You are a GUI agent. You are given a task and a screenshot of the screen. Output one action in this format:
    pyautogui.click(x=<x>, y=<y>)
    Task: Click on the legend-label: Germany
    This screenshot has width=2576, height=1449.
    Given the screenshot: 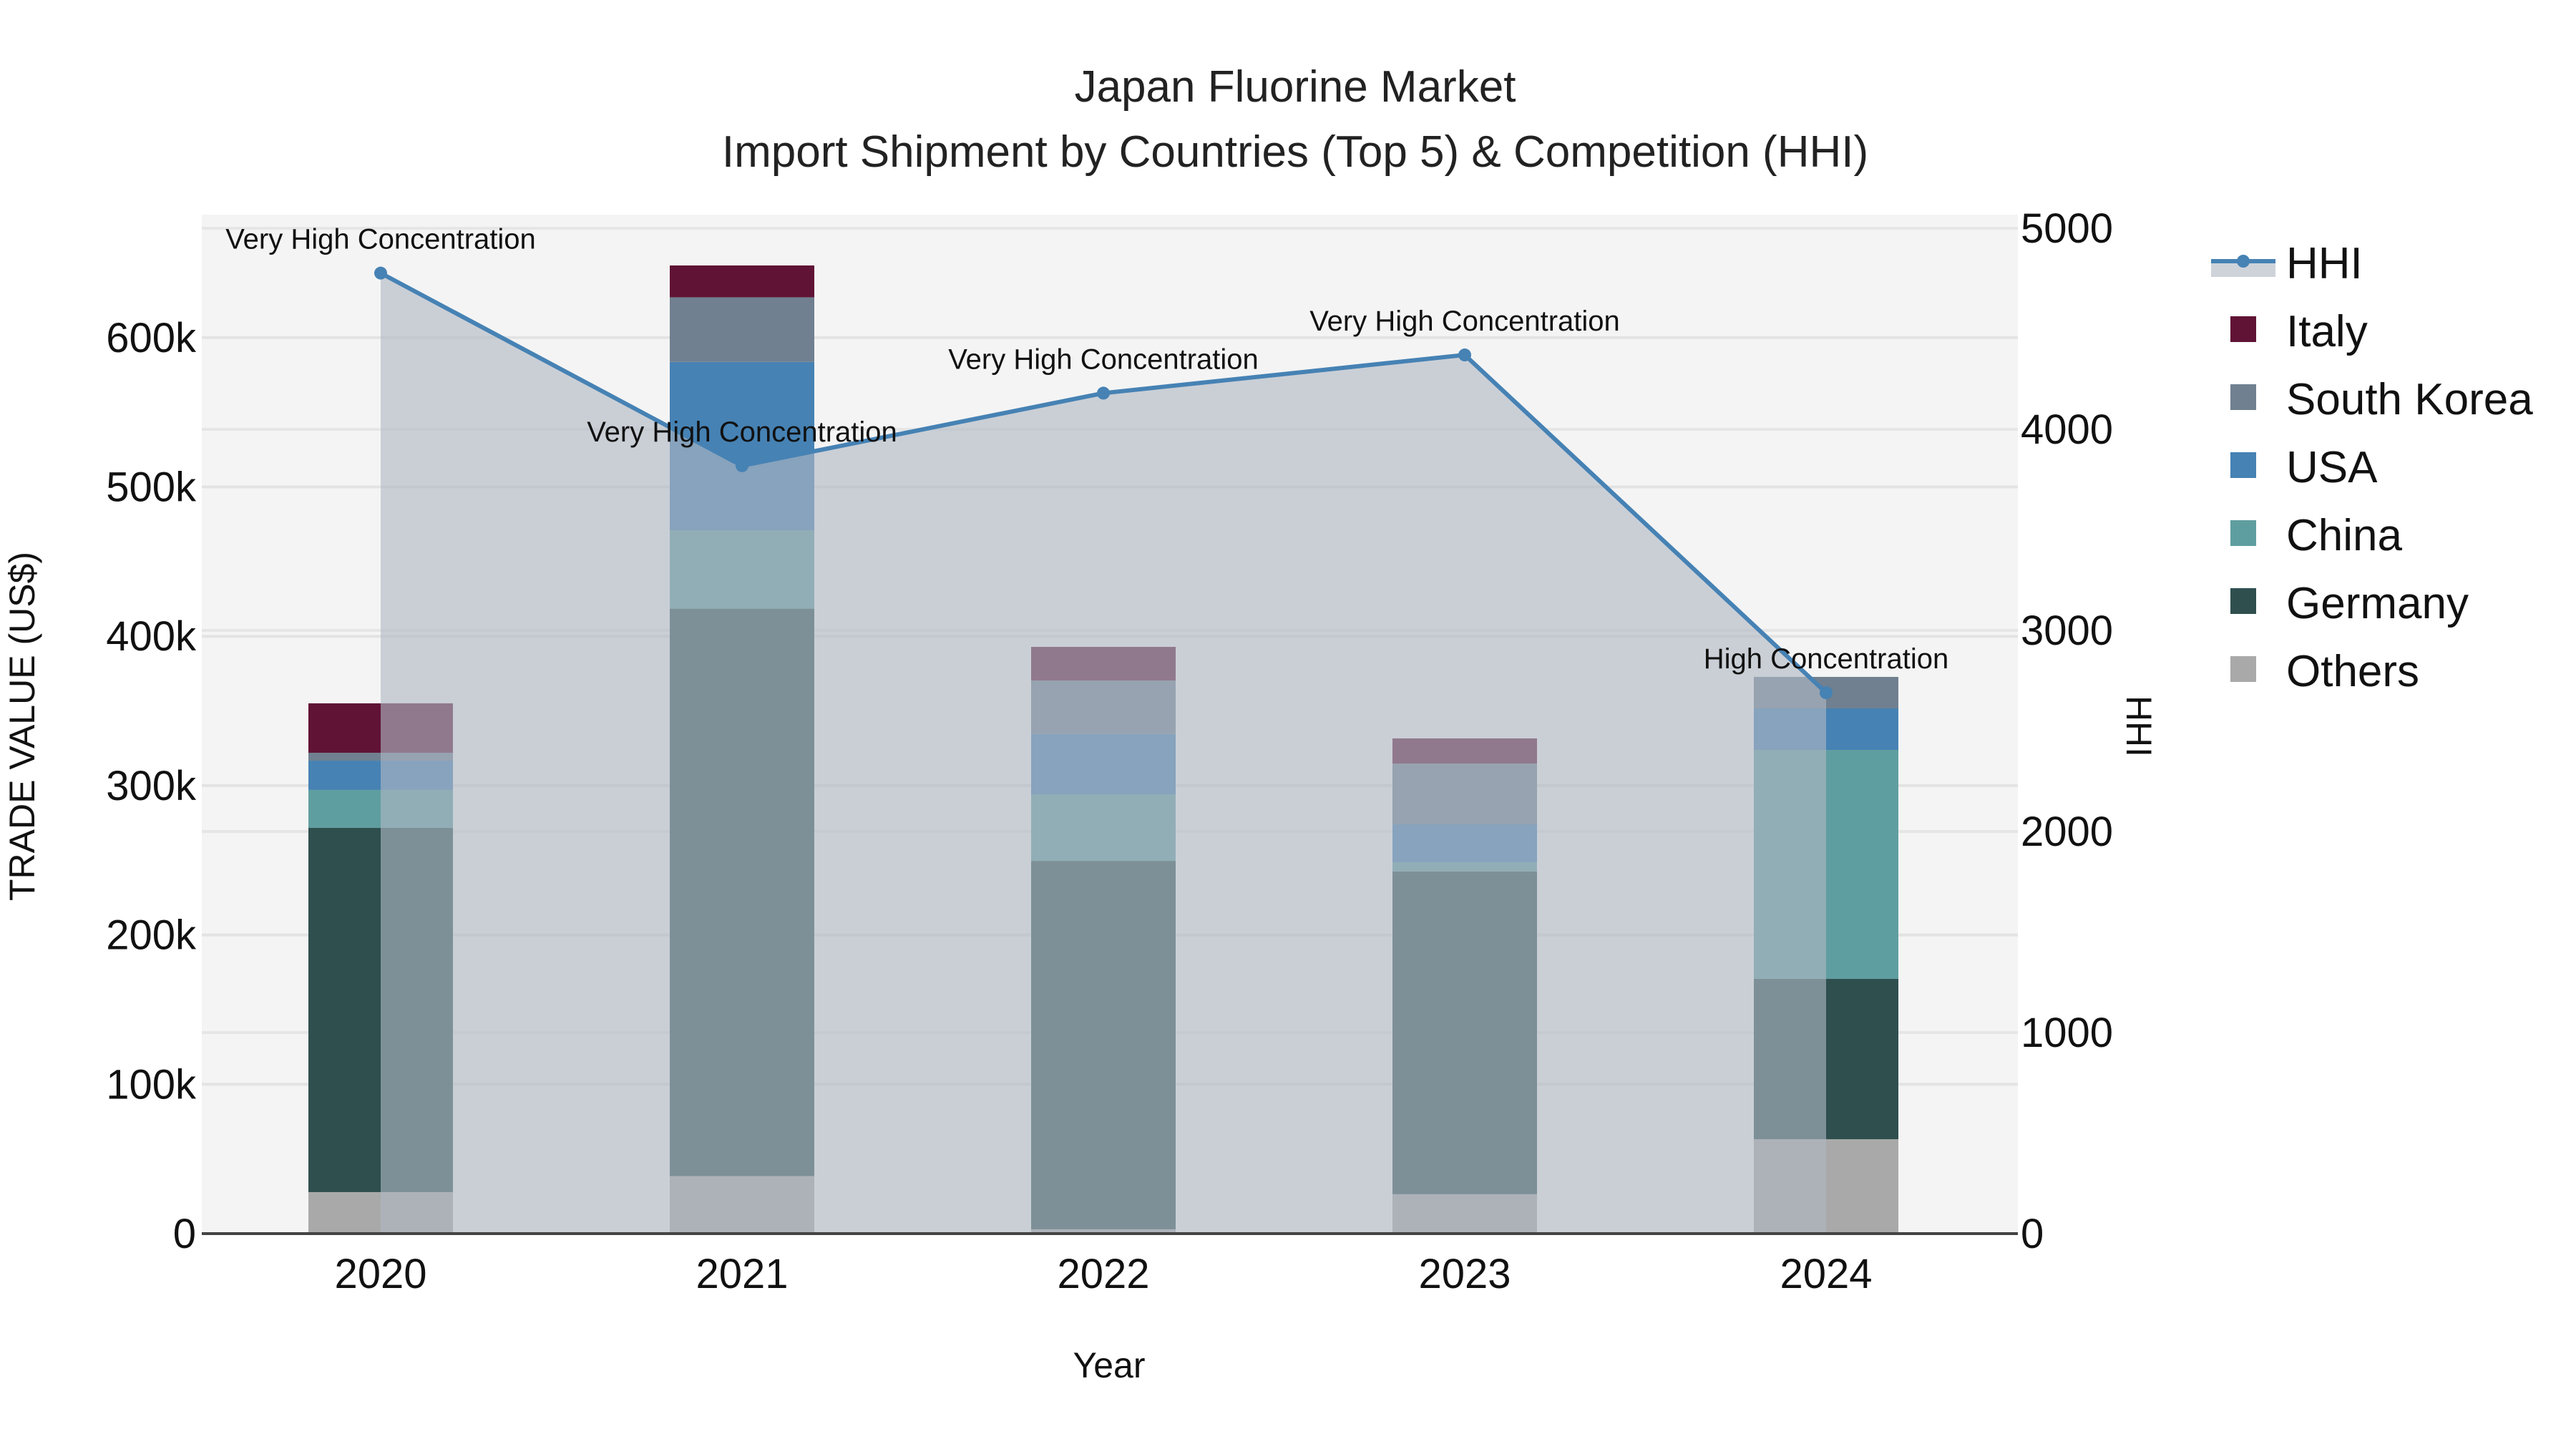 What is the action you would take?
    pyautogui.click(x=2377, y=603)
    